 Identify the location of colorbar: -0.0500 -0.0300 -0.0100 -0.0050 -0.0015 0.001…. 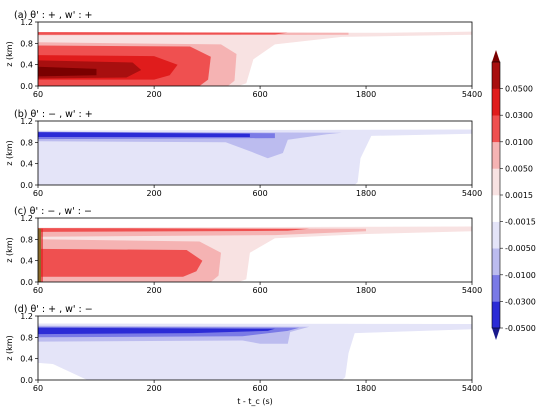
(513, 195).